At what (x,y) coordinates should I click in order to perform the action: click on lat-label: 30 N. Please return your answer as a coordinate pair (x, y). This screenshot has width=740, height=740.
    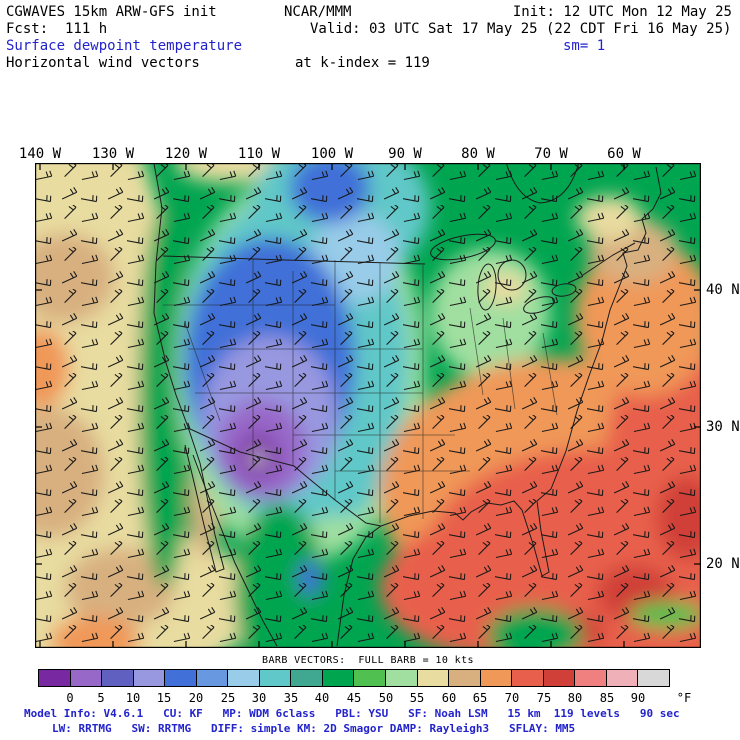
    Looking at the image, I should click on (723, 427).